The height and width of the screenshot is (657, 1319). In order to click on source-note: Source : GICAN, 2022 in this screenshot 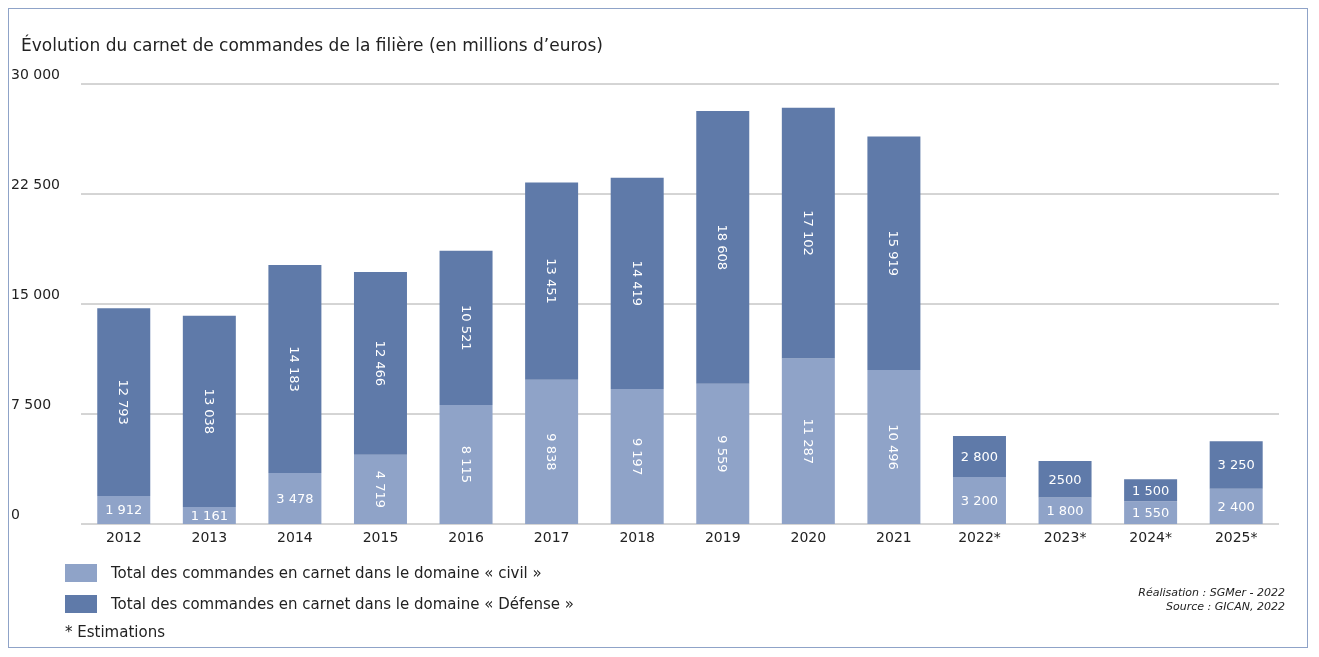, I will do `click(1225, 607)`.